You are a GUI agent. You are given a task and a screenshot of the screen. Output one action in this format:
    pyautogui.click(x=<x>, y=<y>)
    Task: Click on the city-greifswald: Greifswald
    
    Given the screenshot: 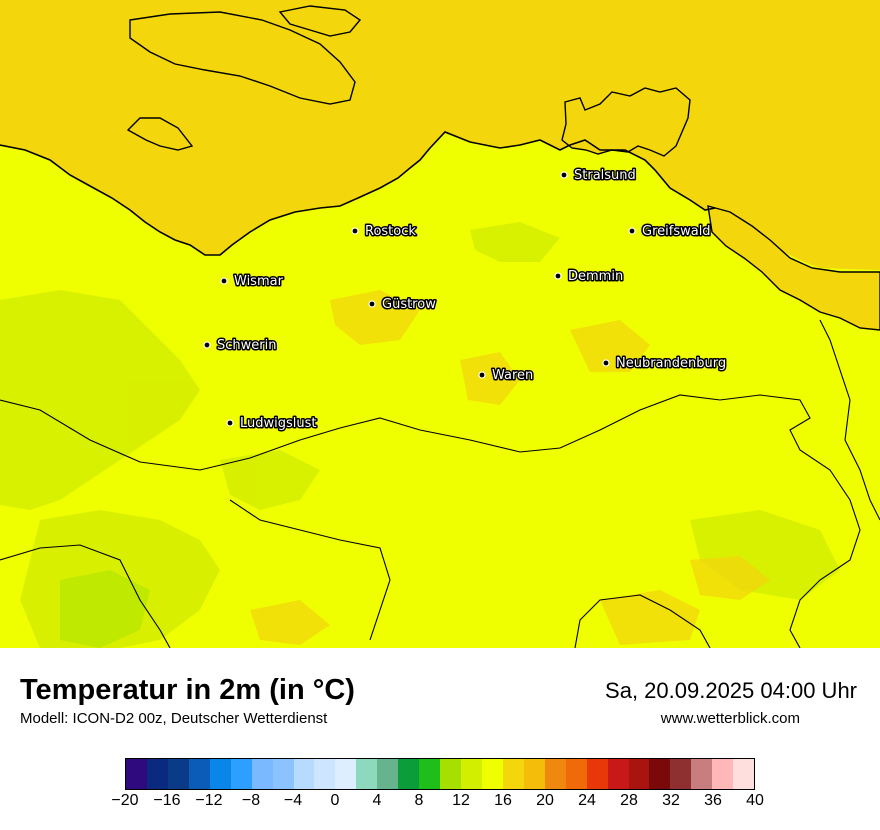 What is the action you would take?
    pyautogui.click(x=670, y=232)
    